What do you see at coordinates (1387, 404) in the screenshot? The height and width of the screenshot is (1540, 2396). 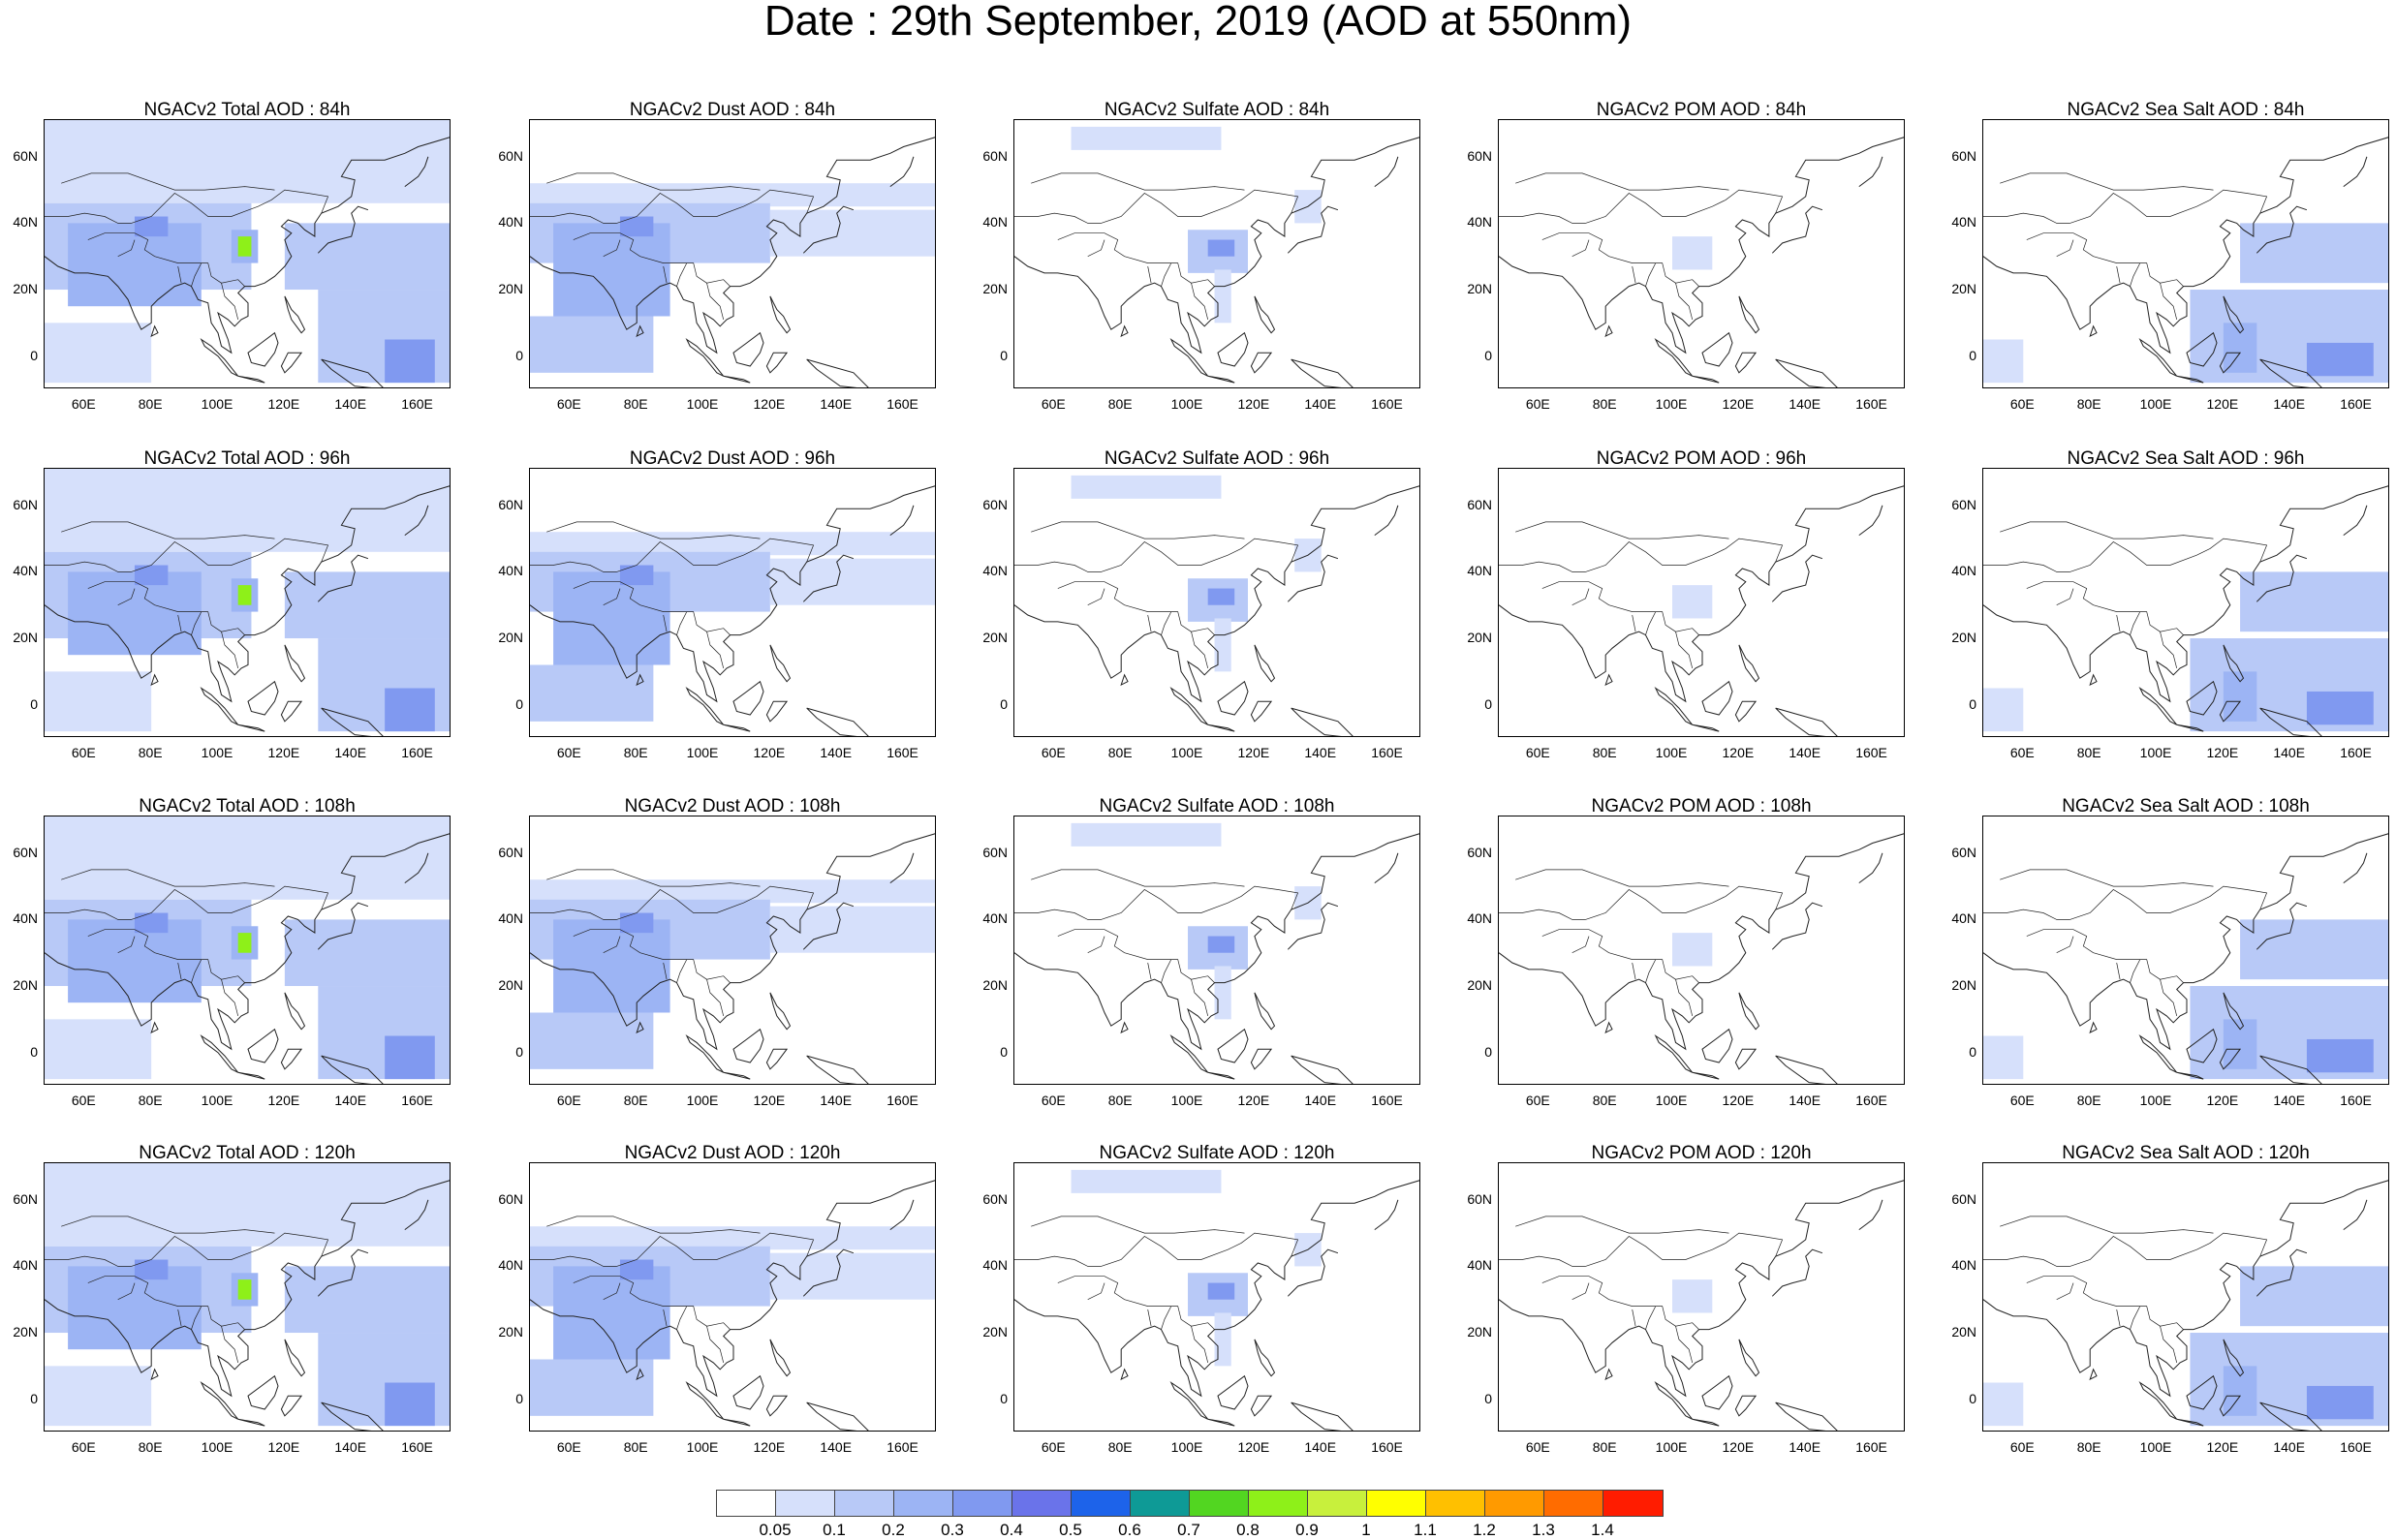 I see `longitude-tick-label: 160E` at bounding box center [1387, 404].